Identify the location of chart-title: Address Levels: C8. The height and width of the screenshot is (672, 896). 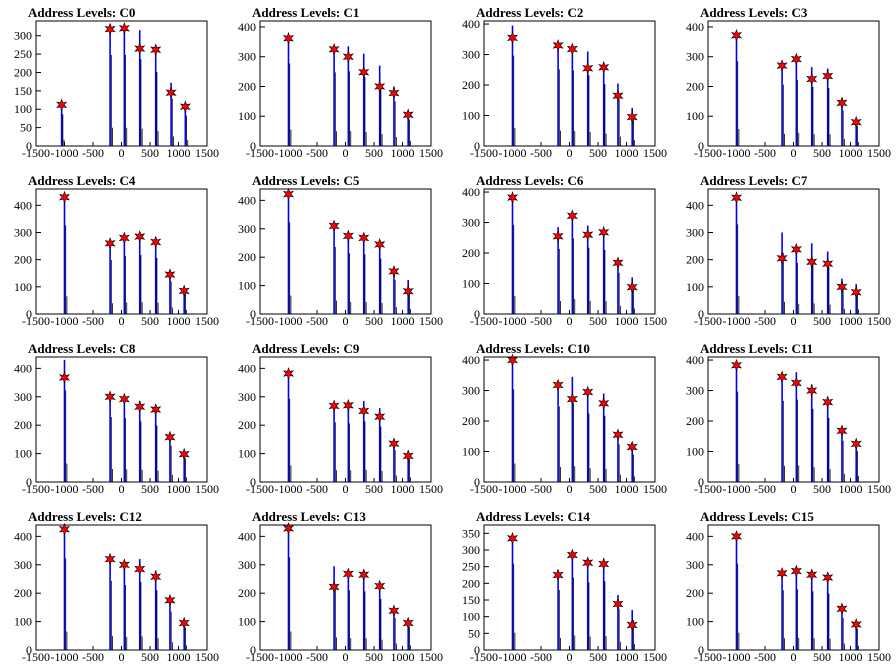
(82, 348).